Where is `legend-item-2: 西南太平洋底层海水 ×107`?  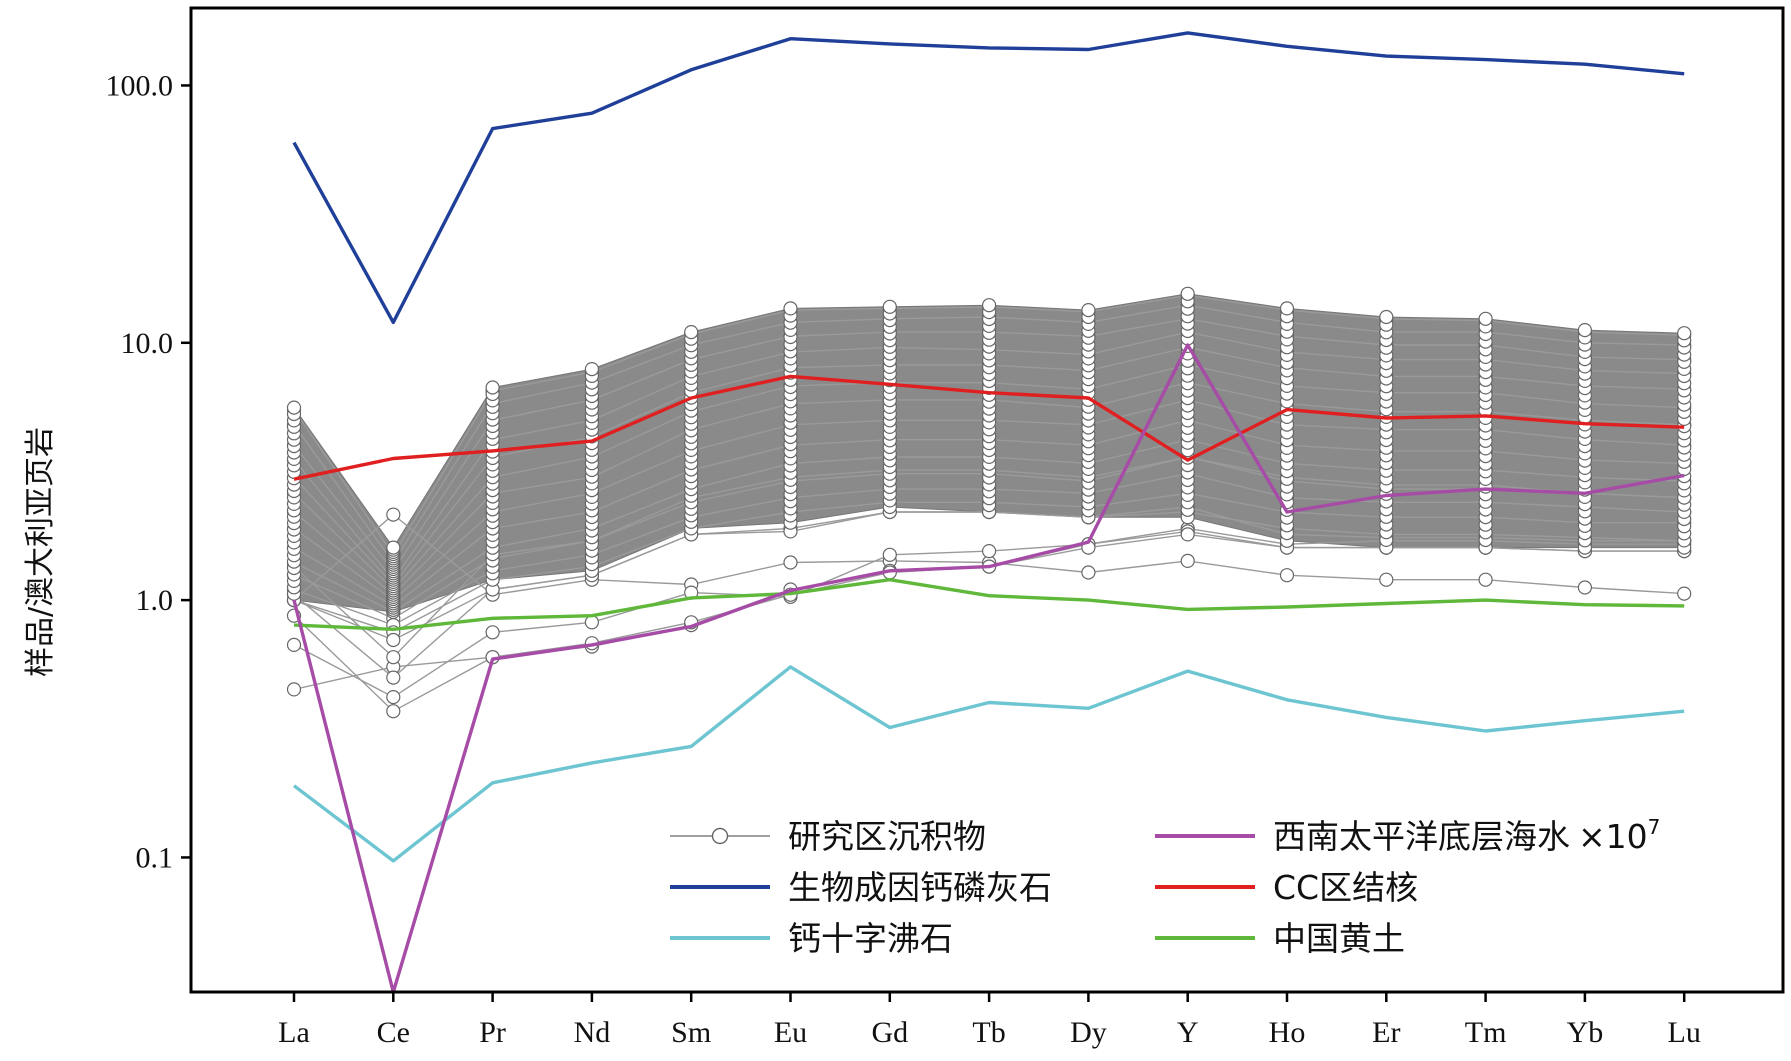
legend-item-2: 西南太平洋底层海水 ×107 is located at coordinates (1407, 835).